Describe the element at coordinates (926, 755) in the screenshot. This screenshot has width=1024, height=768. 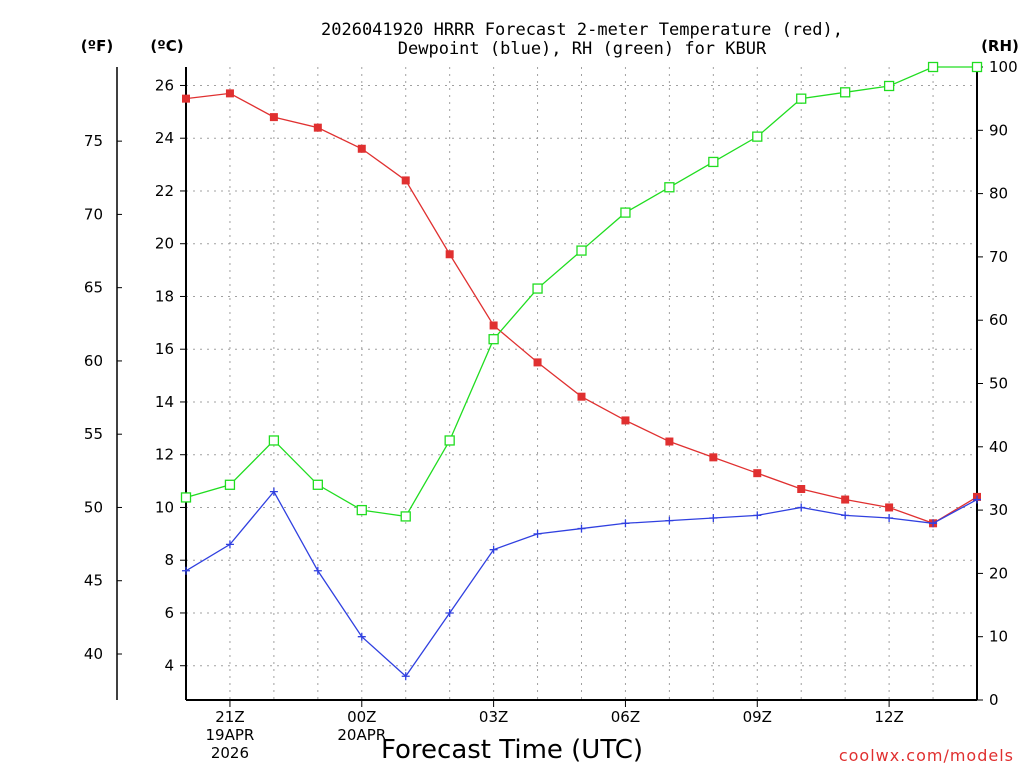
I see `credit-text: coolwx.com/models` at that location.